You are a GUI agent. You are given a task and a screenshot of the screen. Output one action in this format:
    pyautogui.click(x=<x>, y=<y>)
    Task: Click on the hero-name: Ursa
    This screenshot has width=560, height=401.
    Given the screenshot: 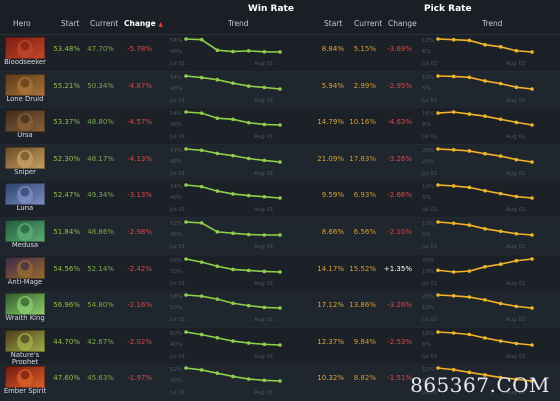 What is the action you would take?
    pyautogui.click(x=25, y=135)
    